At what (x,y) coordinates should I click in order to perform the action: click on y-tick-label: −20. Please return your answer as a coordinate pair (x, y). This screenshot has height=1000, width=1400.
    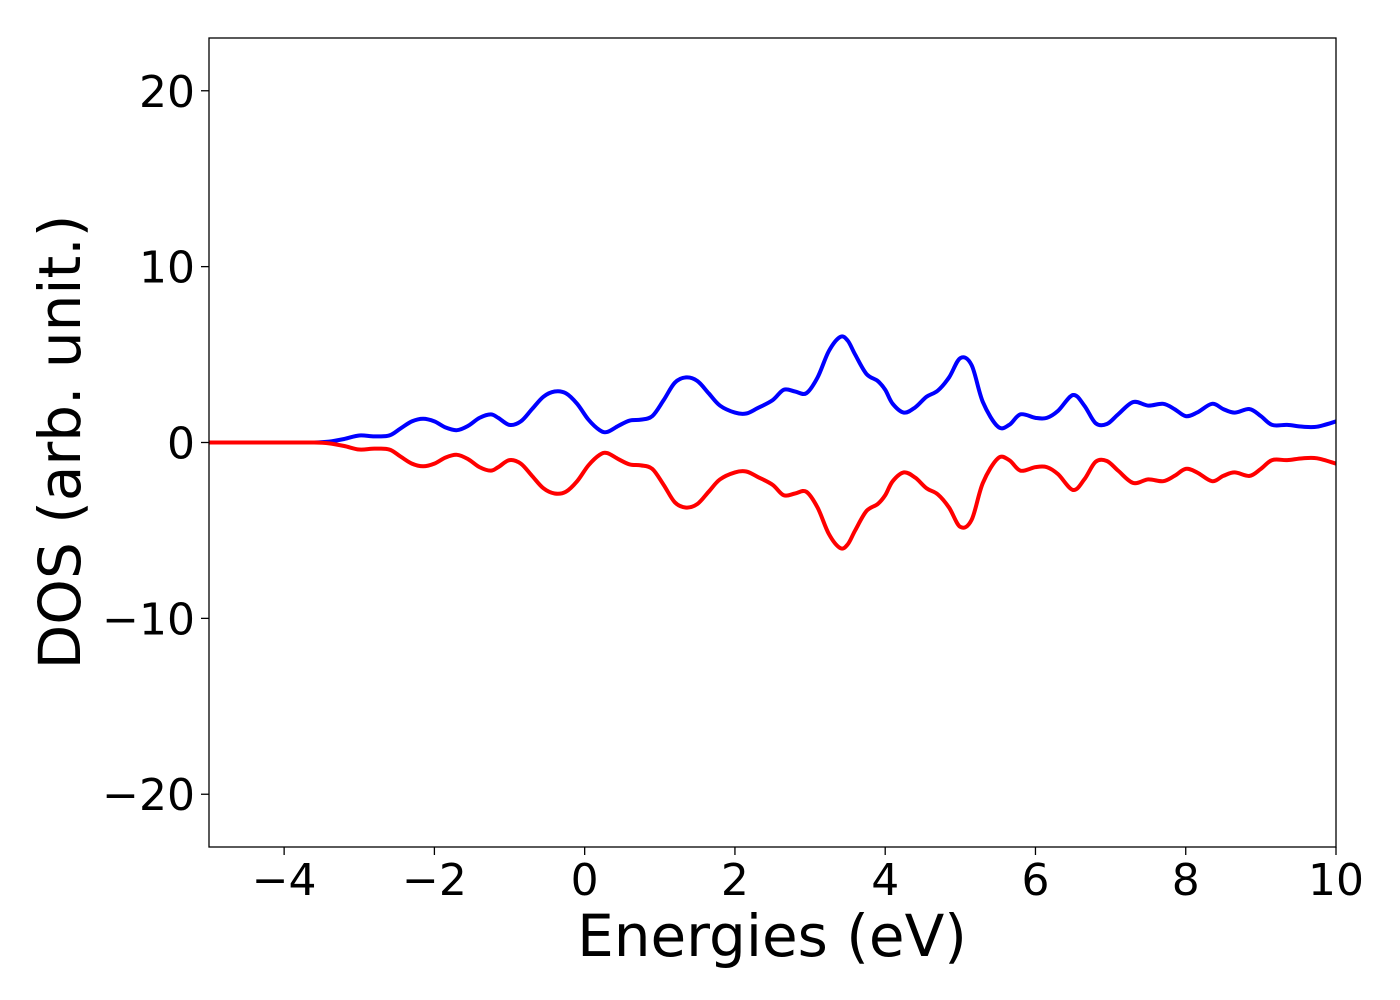
    Looking at the image, I should click on (148, 795).